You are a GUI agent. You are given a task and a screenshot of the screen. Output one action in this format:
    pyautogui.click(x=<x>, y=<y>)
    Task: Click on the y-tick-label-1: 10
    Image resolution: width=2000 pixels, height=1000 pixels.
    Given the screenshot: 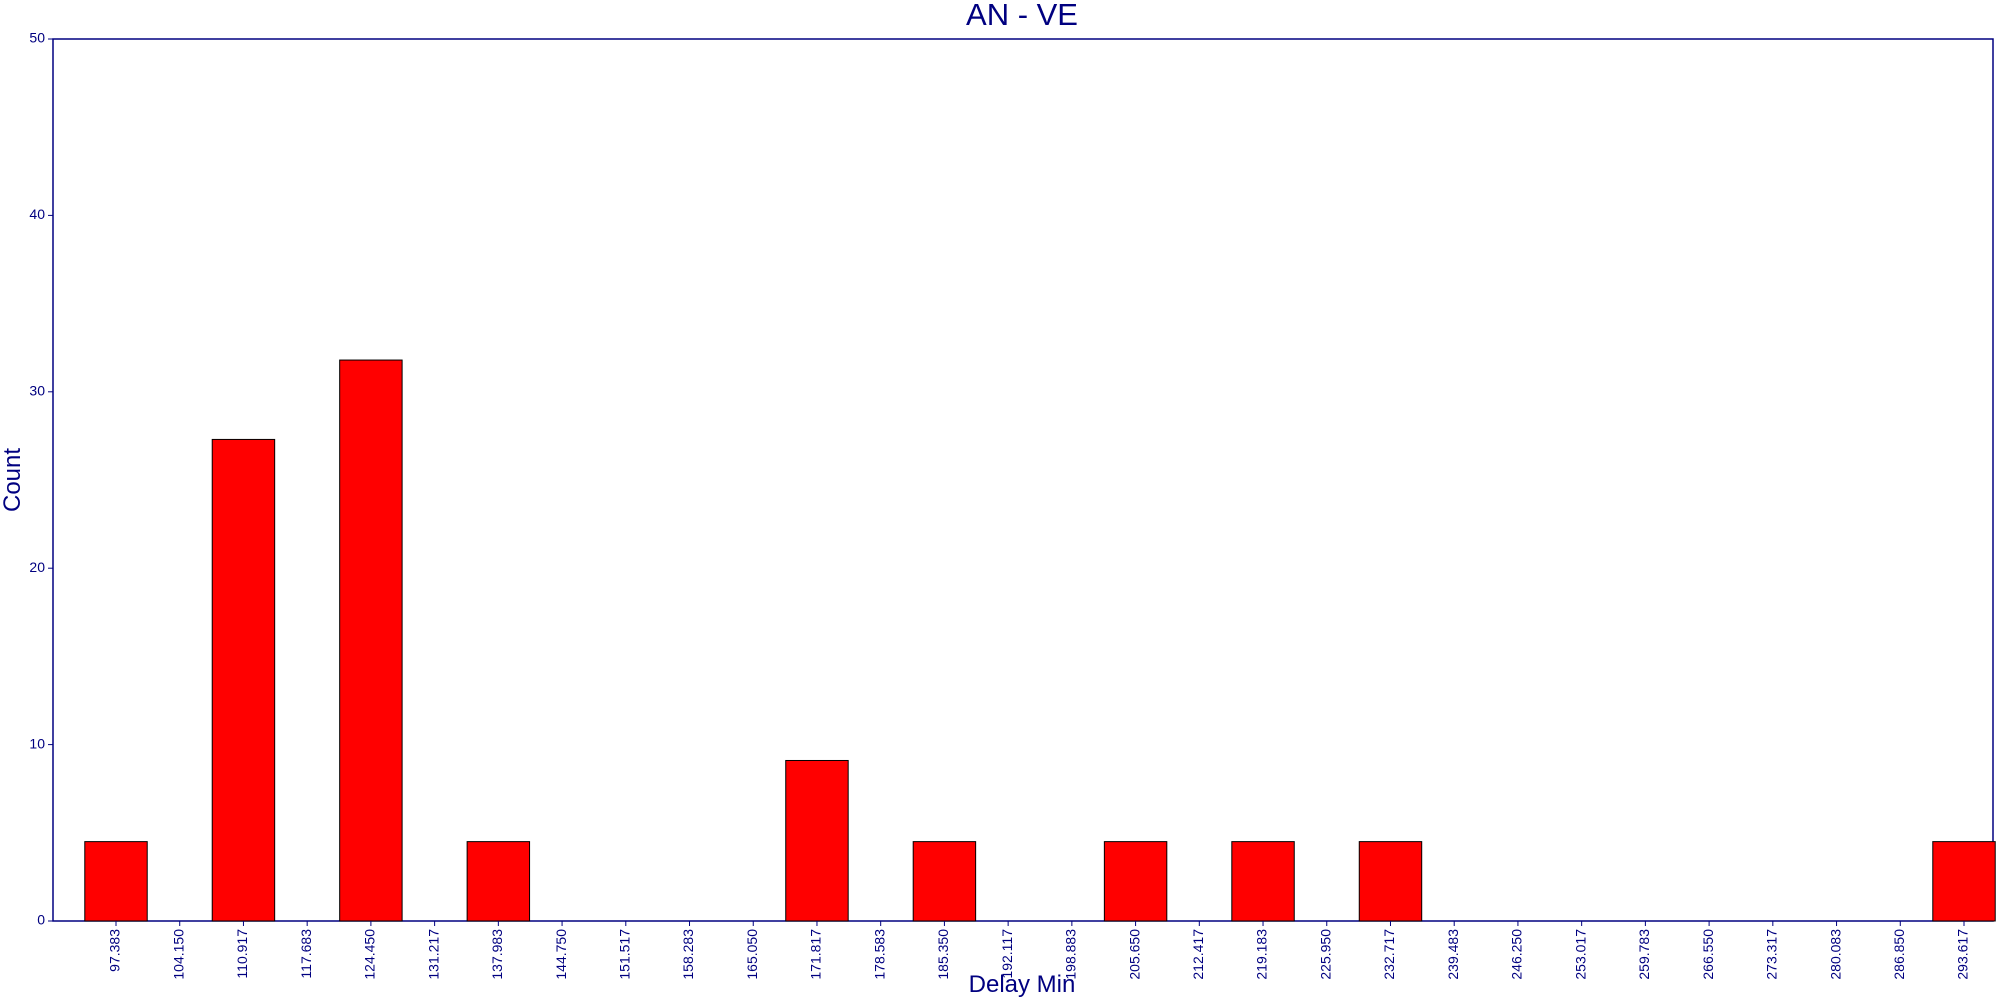 What is the action you would take?
    pyautogui.click(x=37, y=743)
    